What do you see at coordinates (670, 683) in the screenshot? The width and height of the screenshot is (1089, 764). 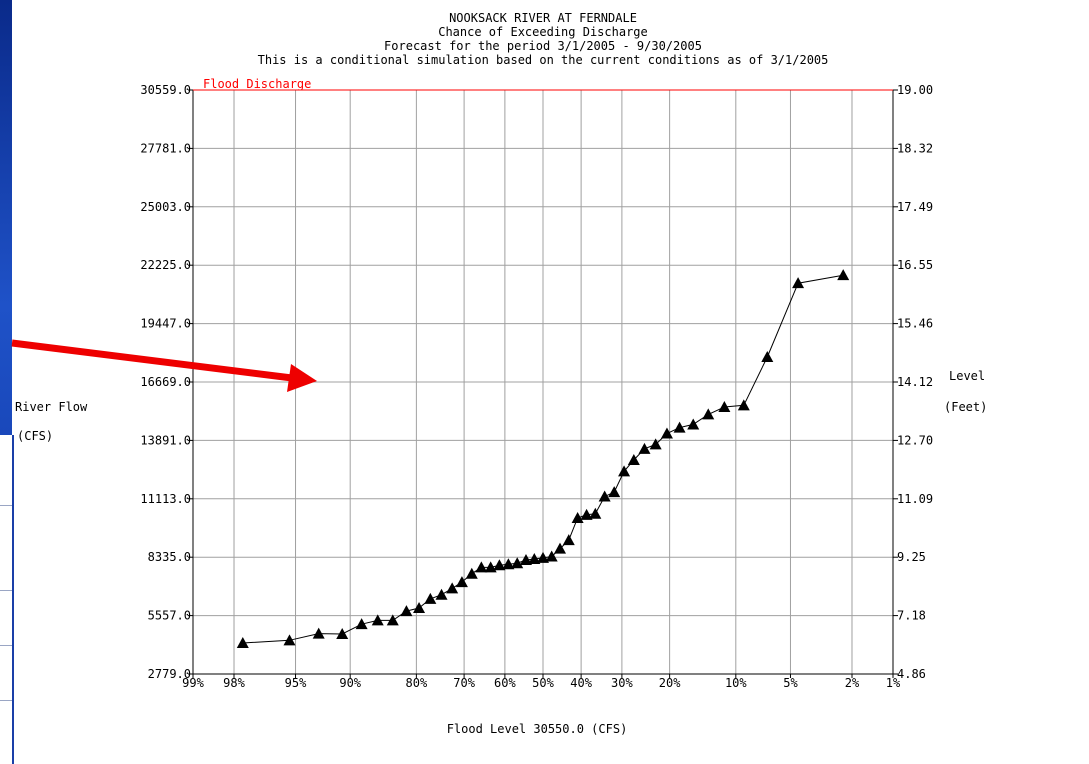 I see `x-tick-label: 20%` at bounding box center [670, 683].